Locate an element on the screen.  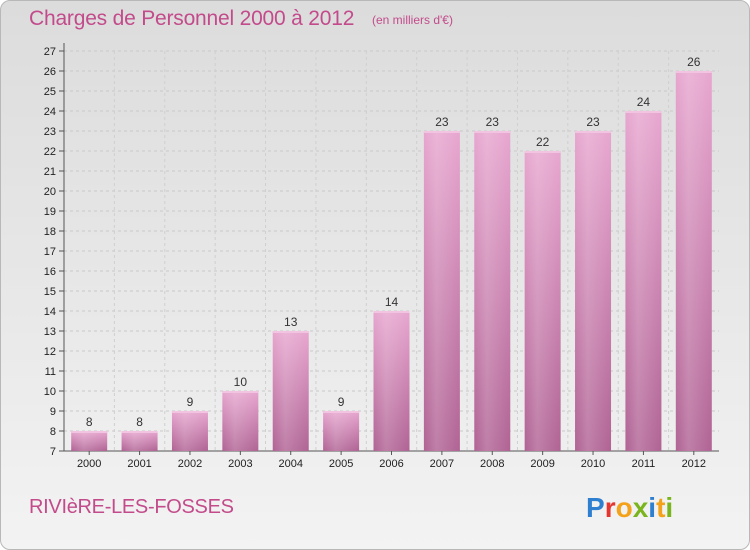
y-tick-label: 10 is located at coordinates (50, 392).